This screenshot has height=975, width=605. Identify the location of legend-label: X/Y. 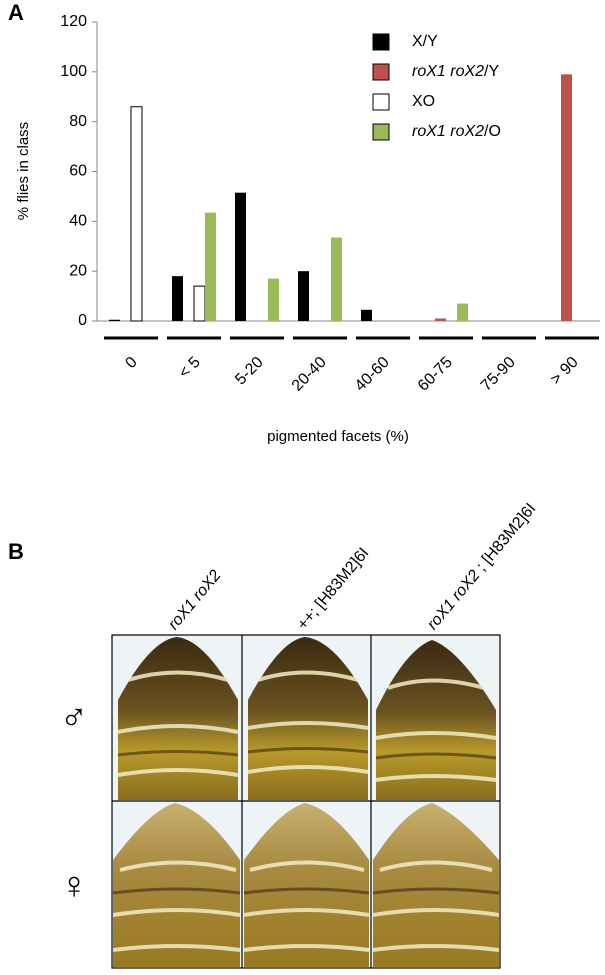
(425, 41).